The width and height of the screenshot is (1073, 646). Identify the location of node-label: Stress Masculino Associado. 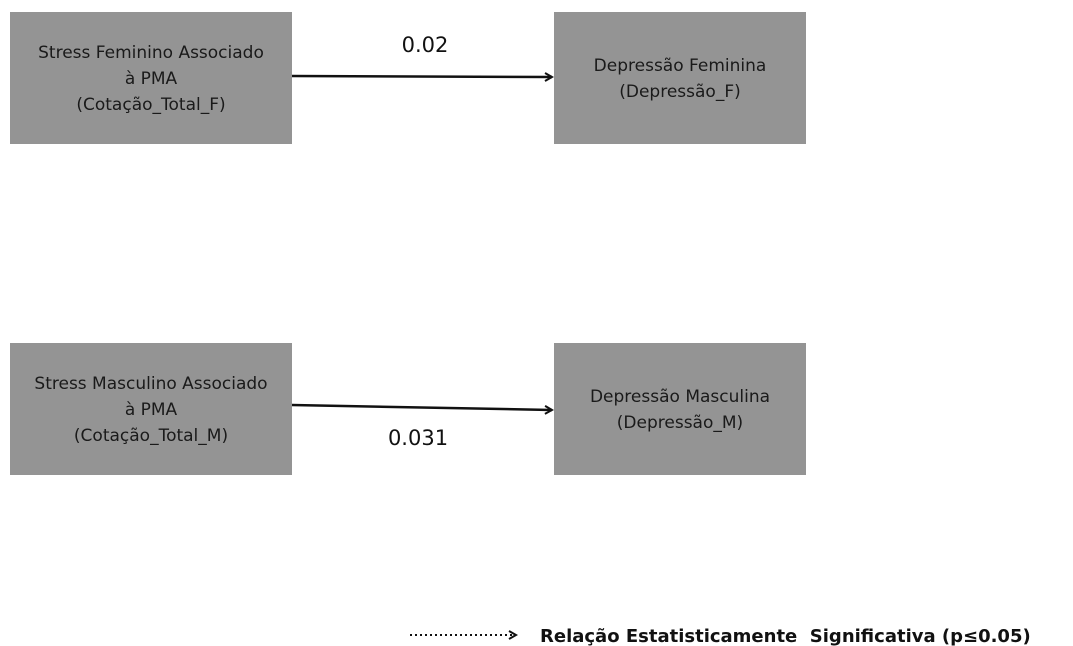
(150, 384).